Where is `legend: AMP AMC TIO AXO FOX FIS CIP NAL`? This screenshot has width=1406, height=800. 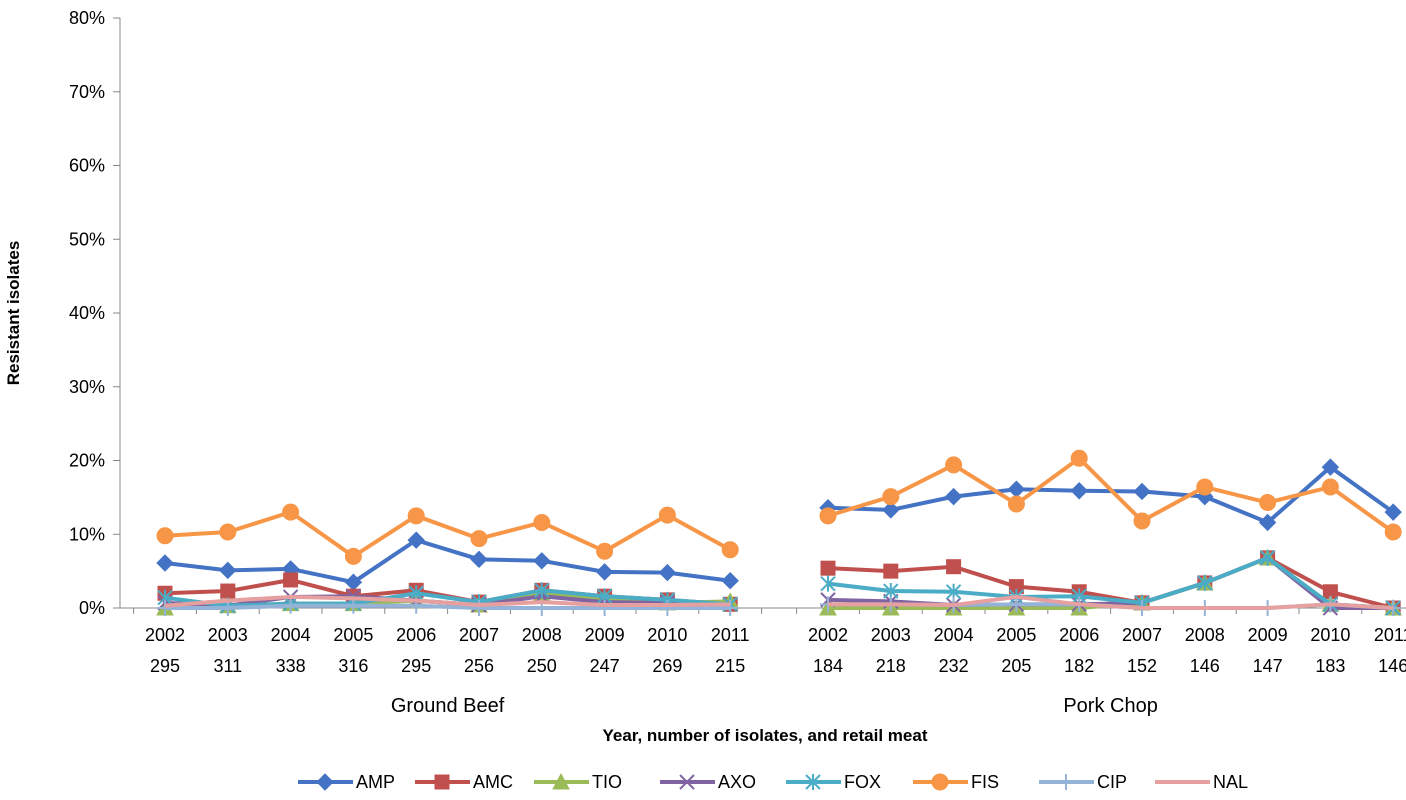
legend: AMP AMC TIO AXO FOX FIS CIP NAL is located at coordinates (773, 782).